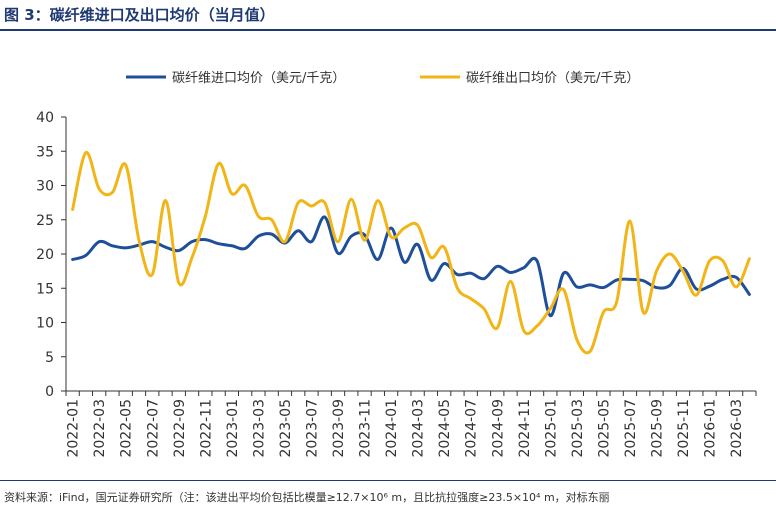  What do you see at coordinates (472, 428) in the screenshot?
I see `x-tick-label: 2024-07` at bounding box center [472, 428].